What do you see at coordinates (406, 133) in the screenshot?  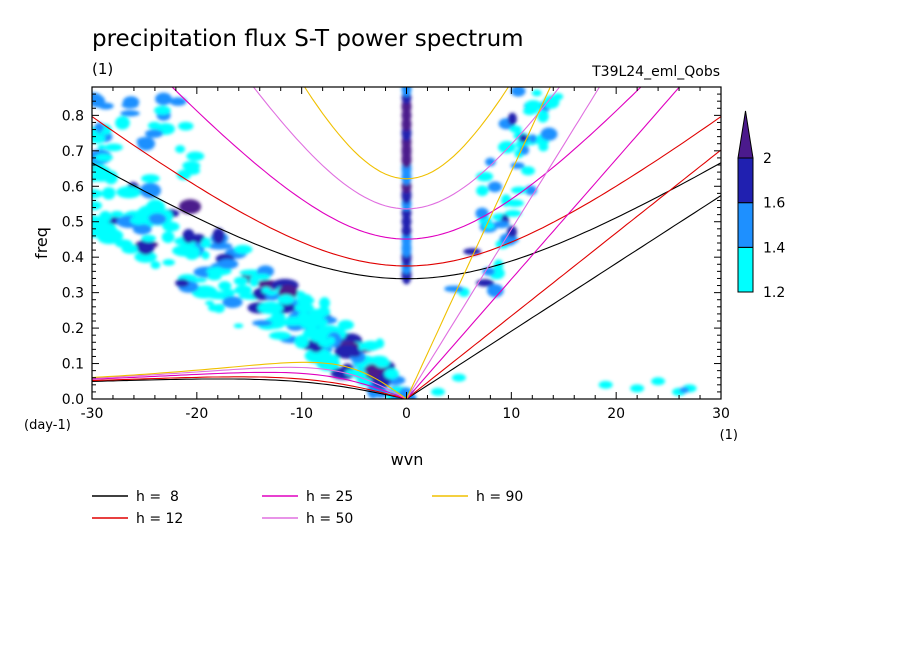 I see `gravity-curve` at bounding box center [406, 133].